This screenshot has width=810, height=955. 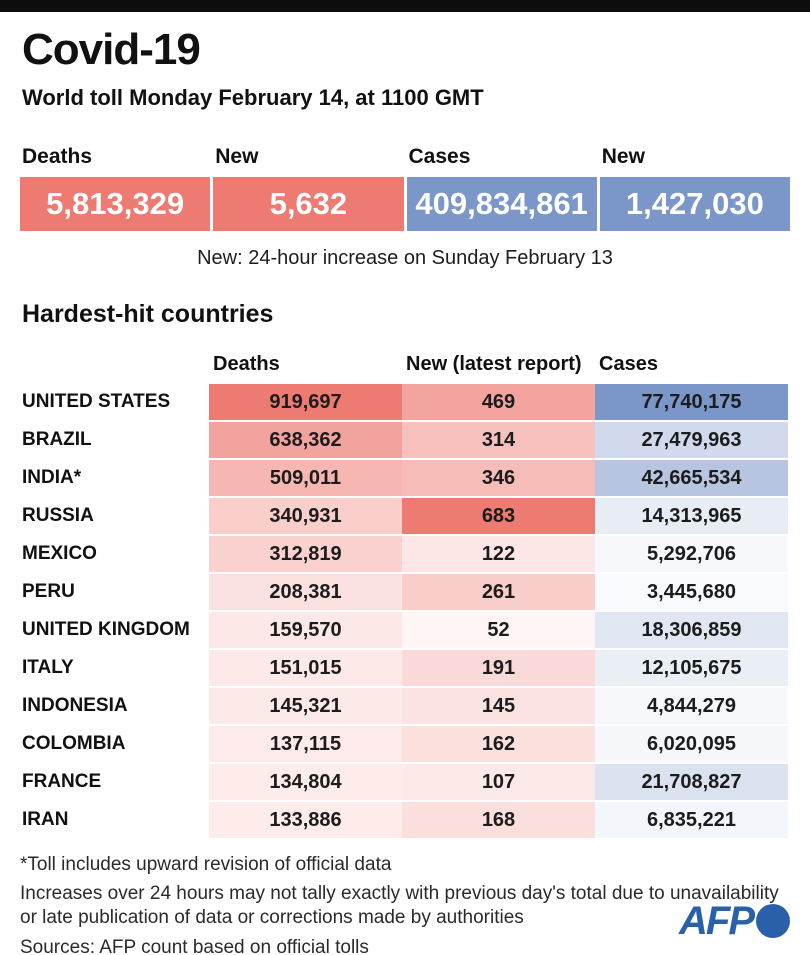 What do you see at coordinates (691, 478) in the screenshot?
I see `cases-cell: 42,665,534` at bounding box center [691, 478].